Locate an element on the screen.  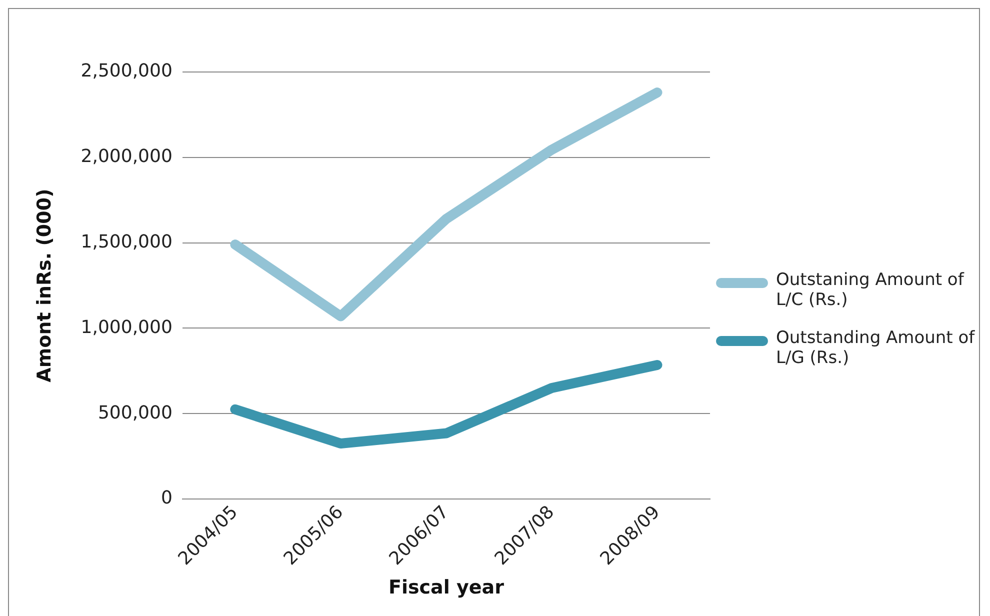
legend-label: Outstaning Amount of L/C (Rs.) is located at coordinates (871, 290).